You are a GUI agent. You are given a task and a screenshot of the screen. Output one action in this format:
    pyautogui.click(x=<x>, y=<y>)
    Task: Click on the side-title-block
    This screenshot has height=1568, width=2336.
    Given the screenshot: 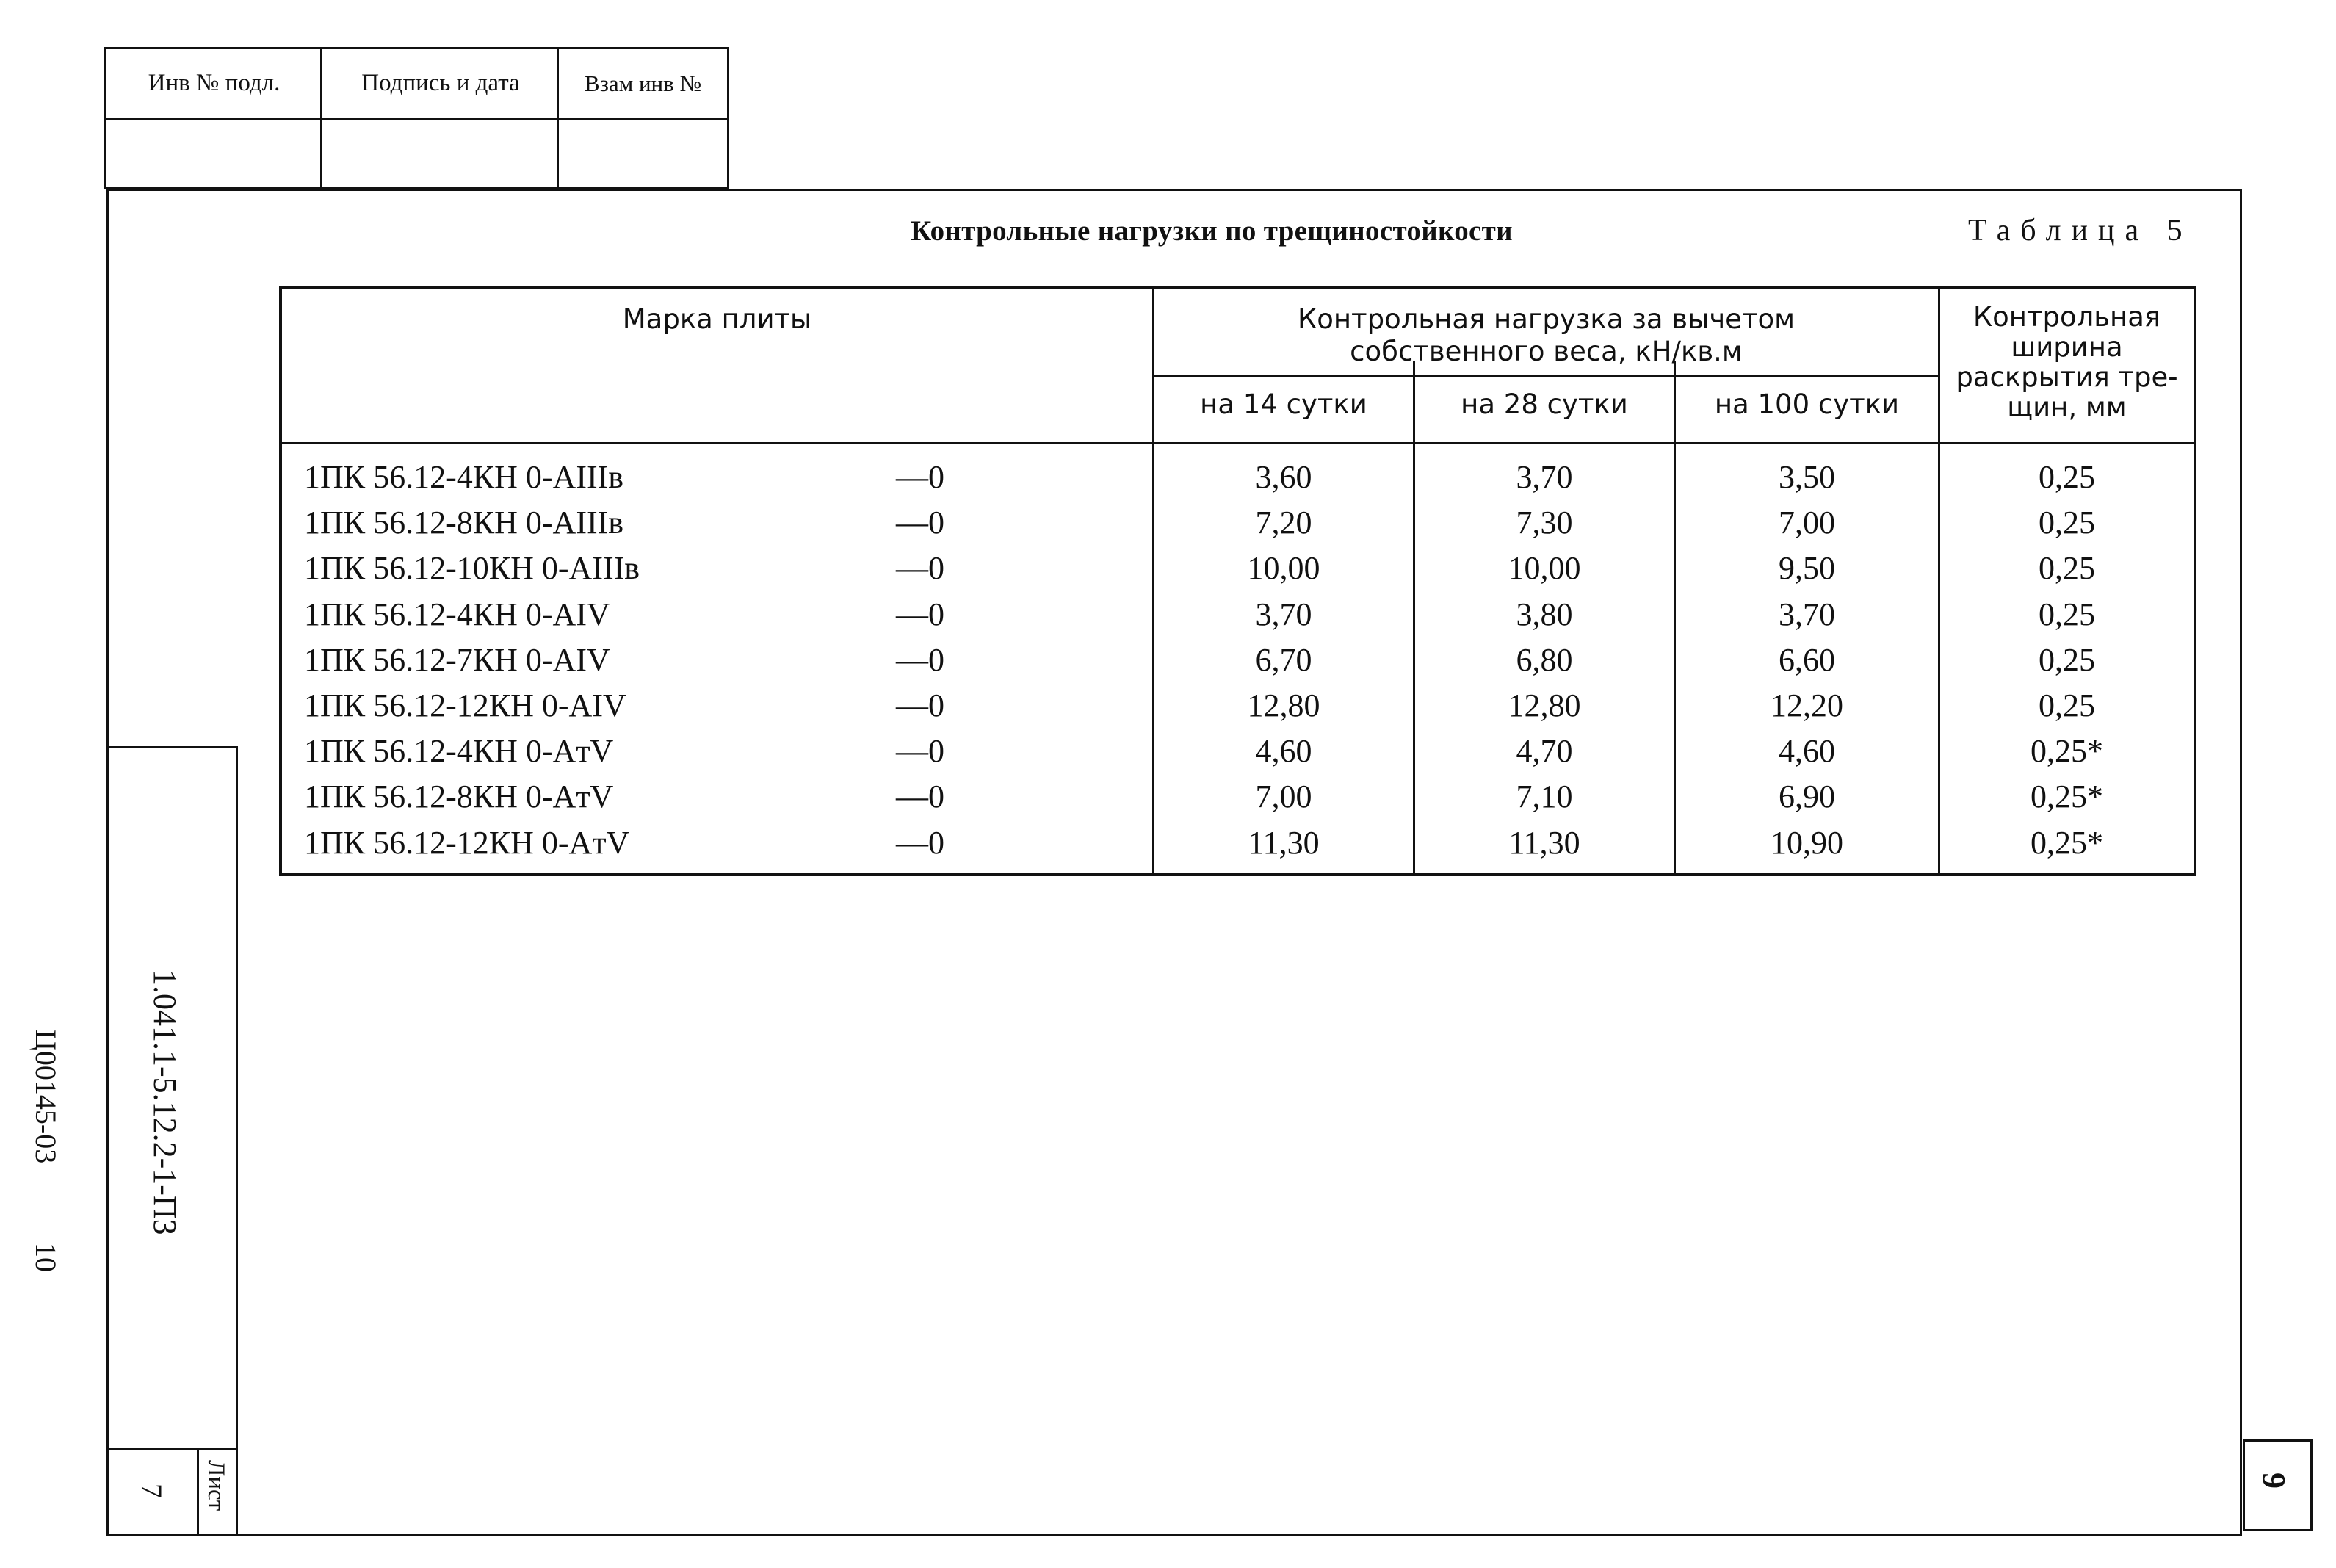 What is the action you would take?
    pyautogui.click(x=172, y=1141)
    